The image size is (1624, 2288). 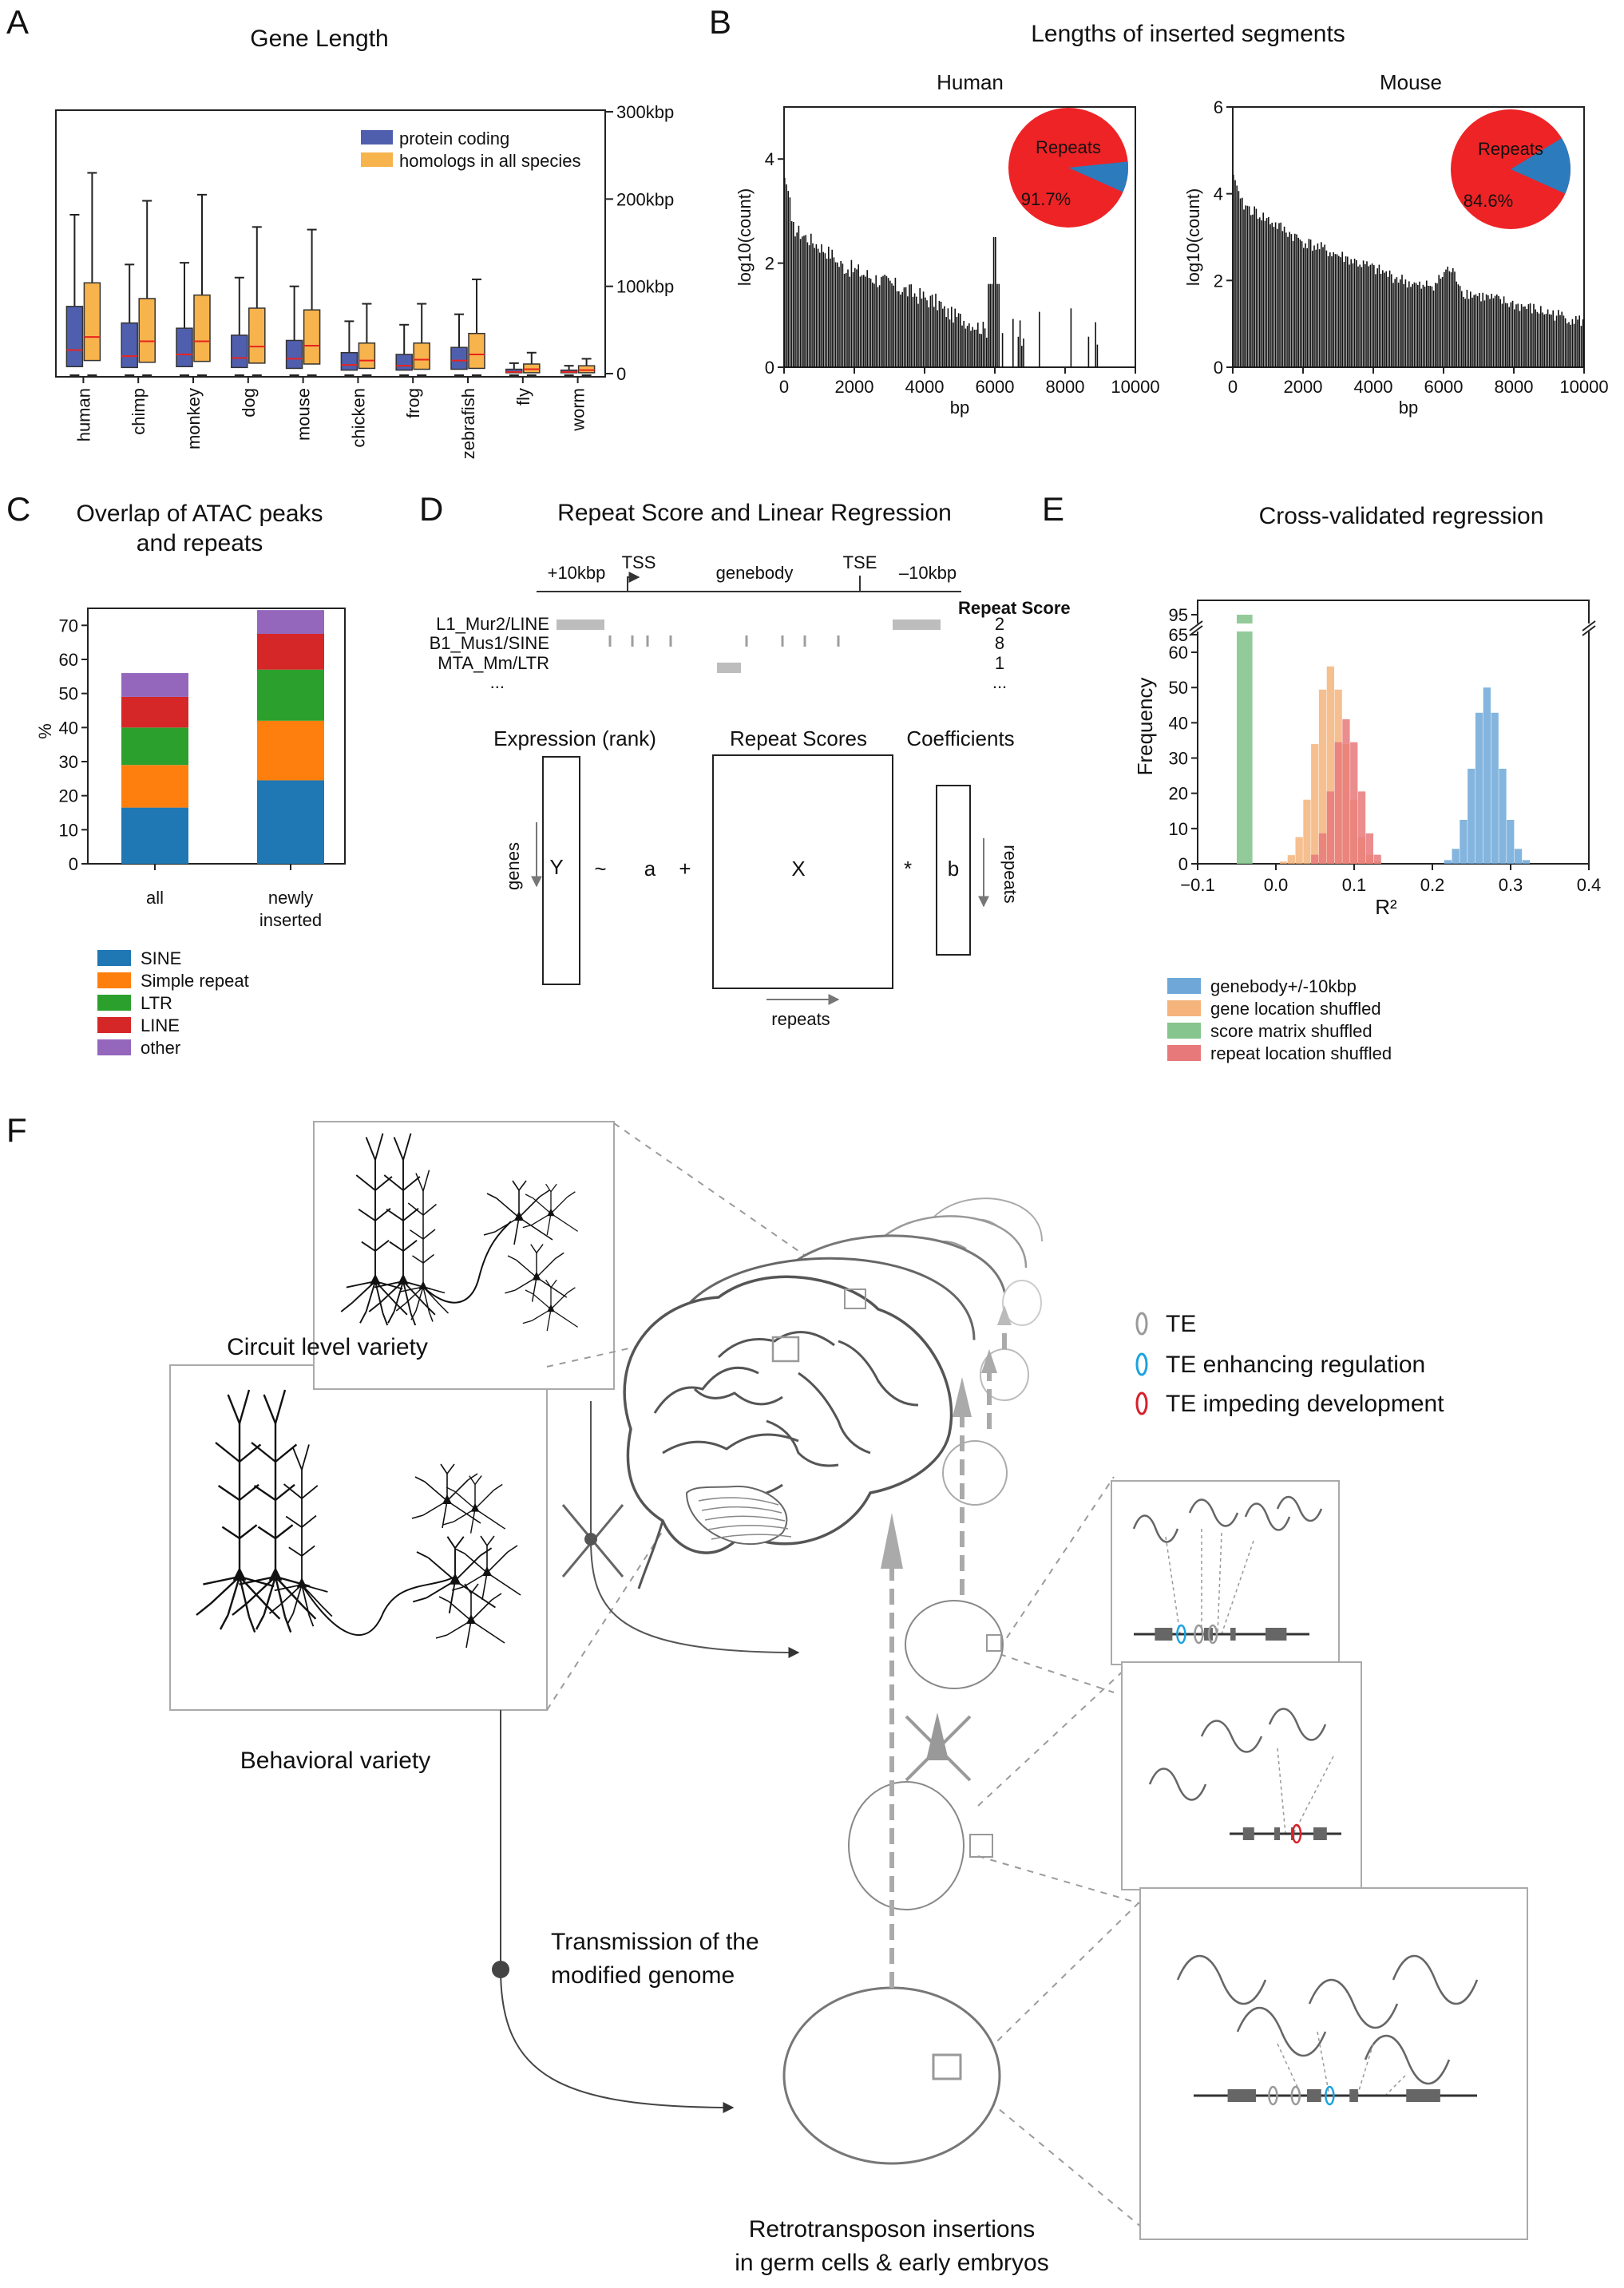 I want to click on hist-bar-genebody, so click(x=1471, y=816).